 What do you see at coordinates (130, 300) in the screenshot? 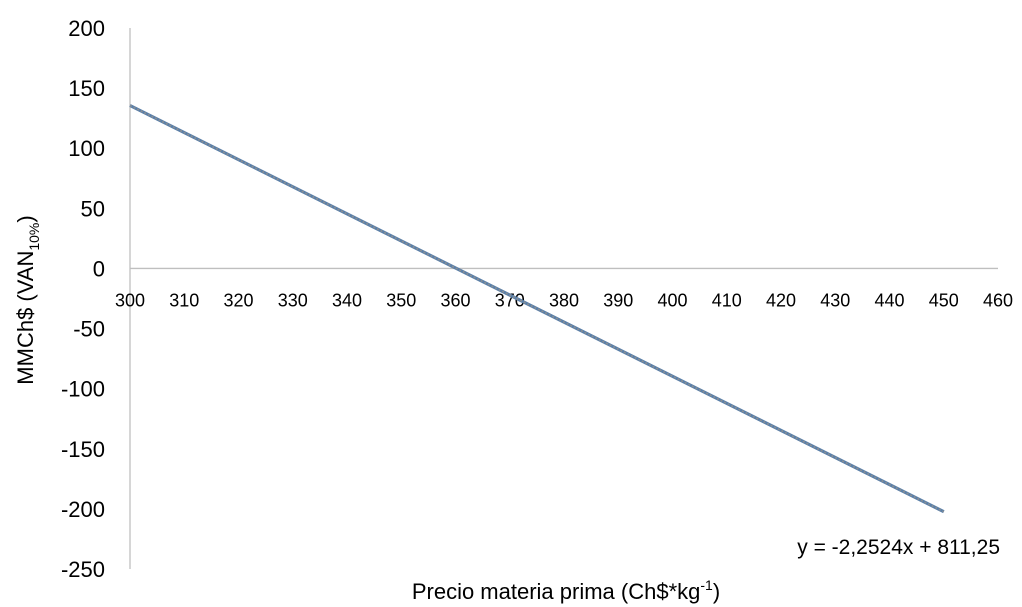
I see `x-tick-label: 300` at bounding box center [130, 300].